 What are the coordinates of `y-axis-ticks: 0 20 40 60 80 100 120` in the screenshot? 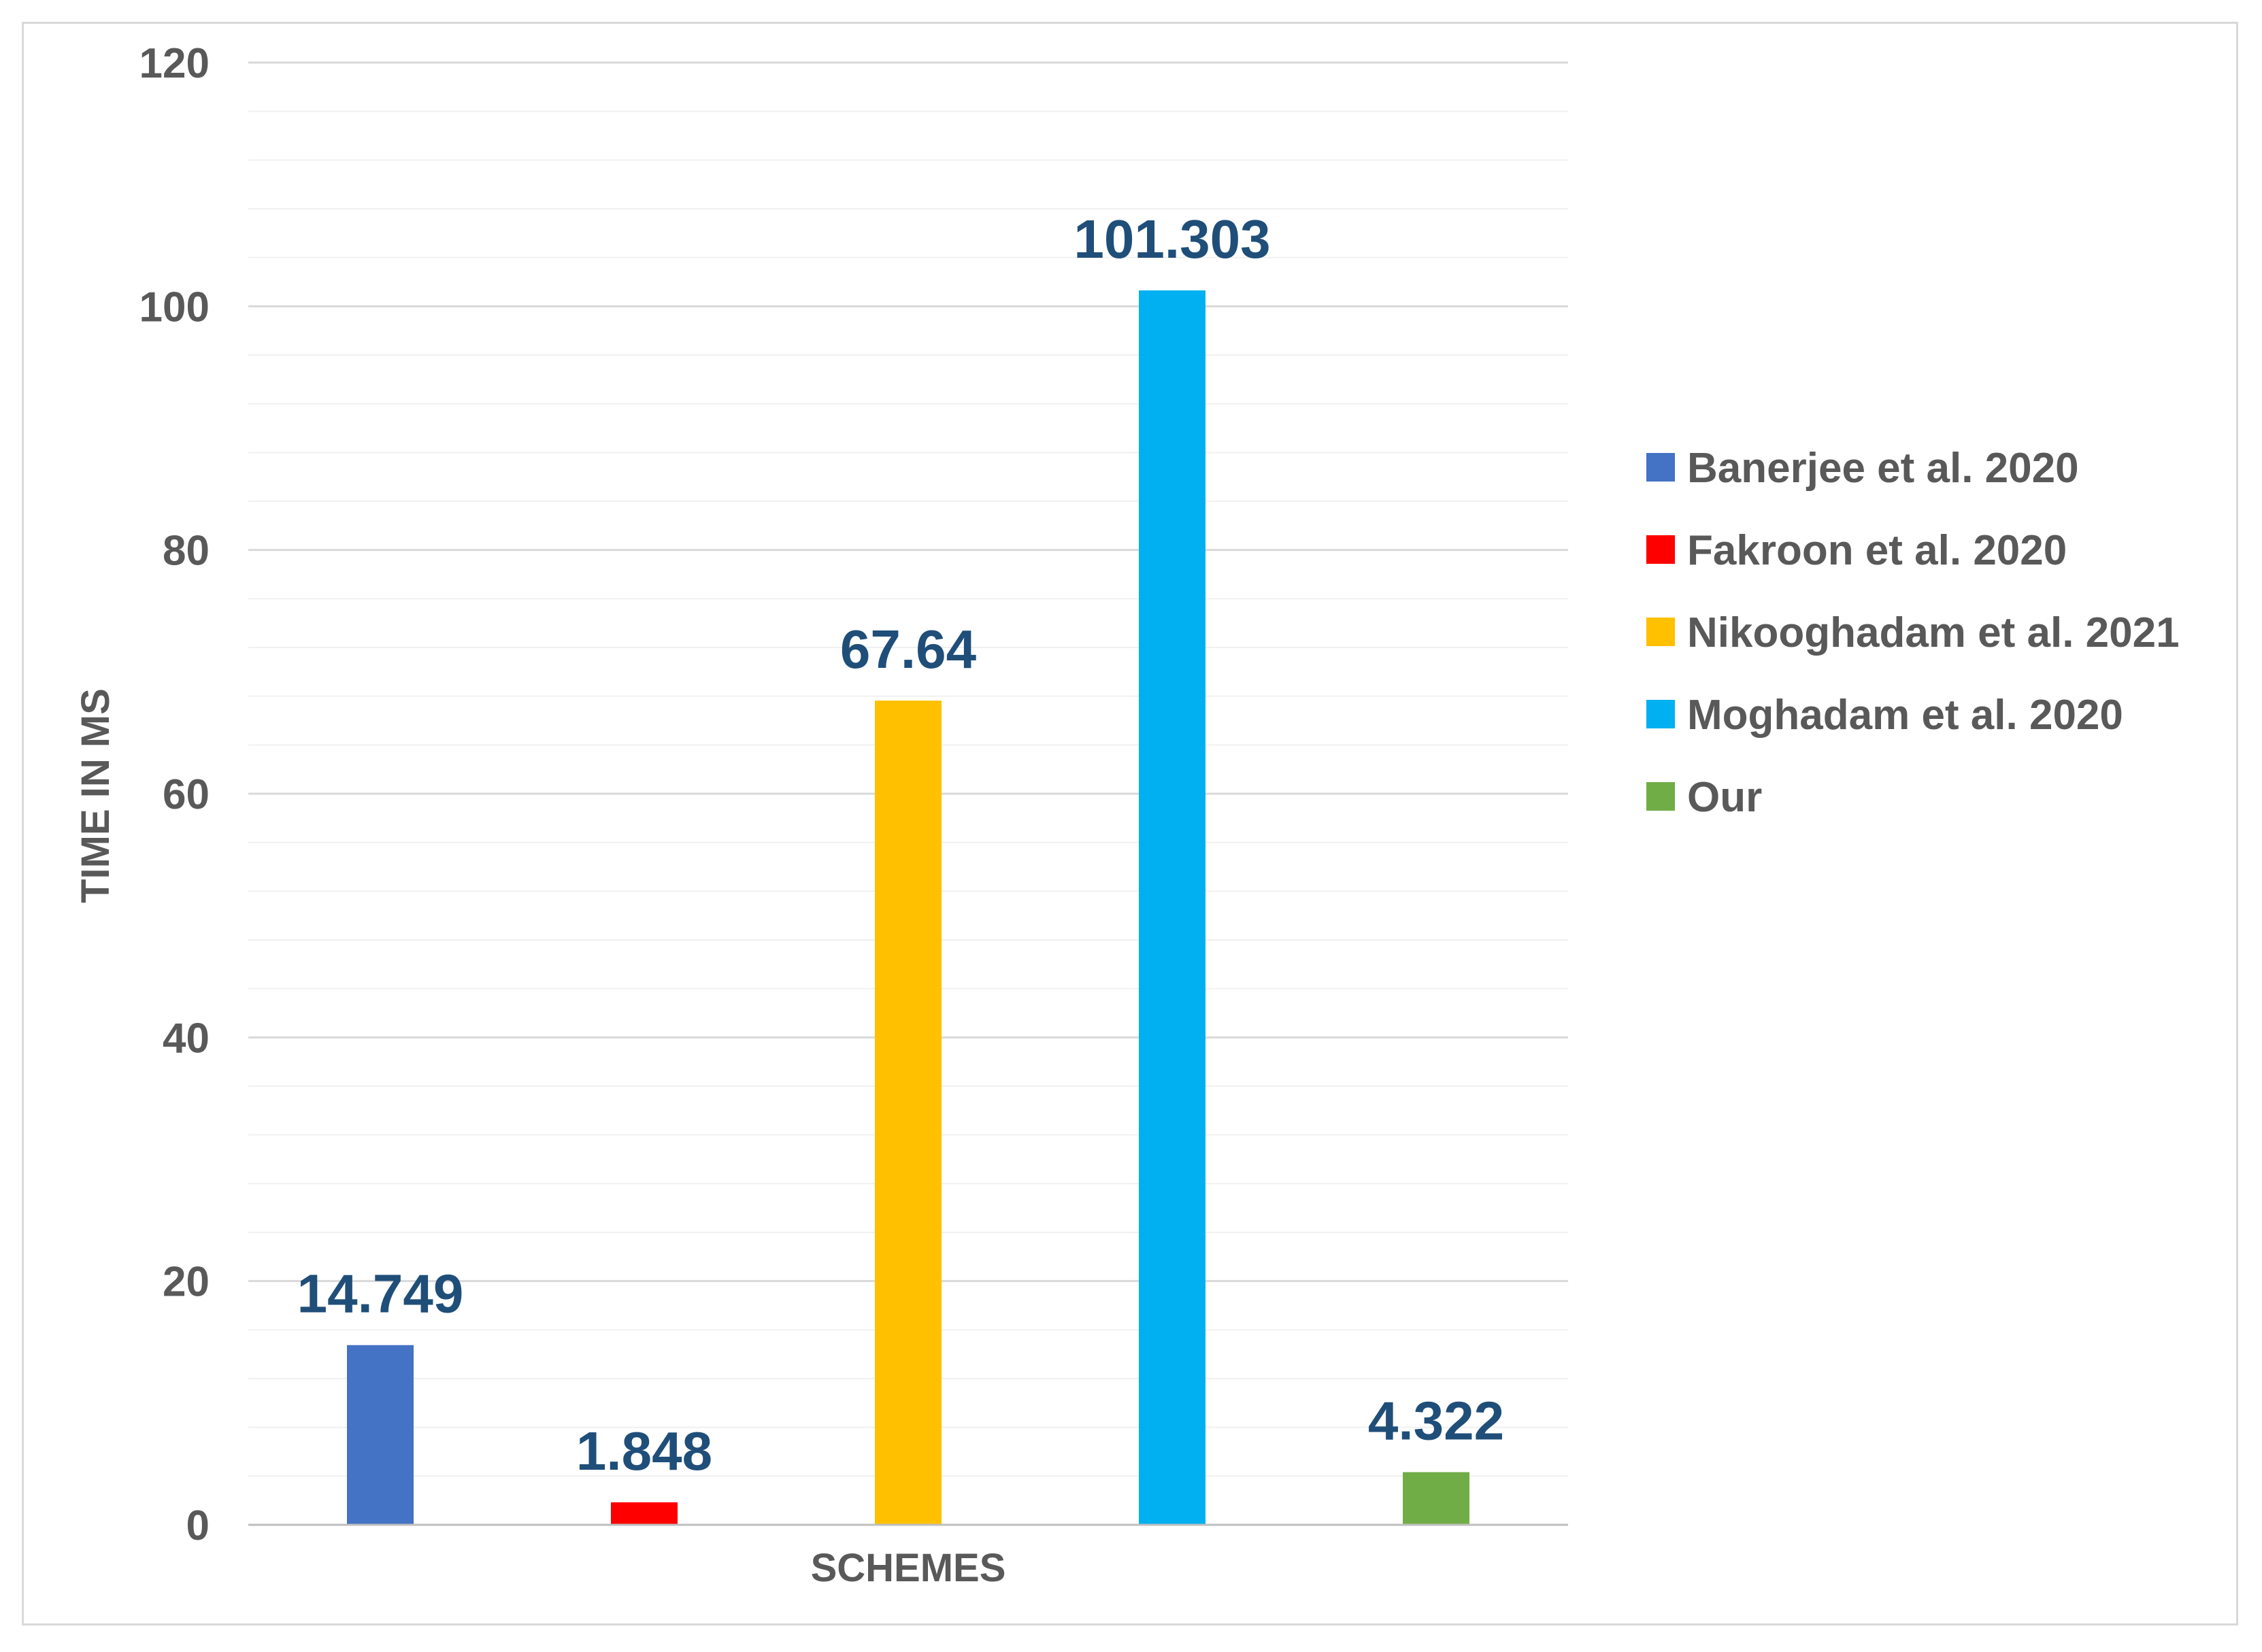 It's located at (174, 794).